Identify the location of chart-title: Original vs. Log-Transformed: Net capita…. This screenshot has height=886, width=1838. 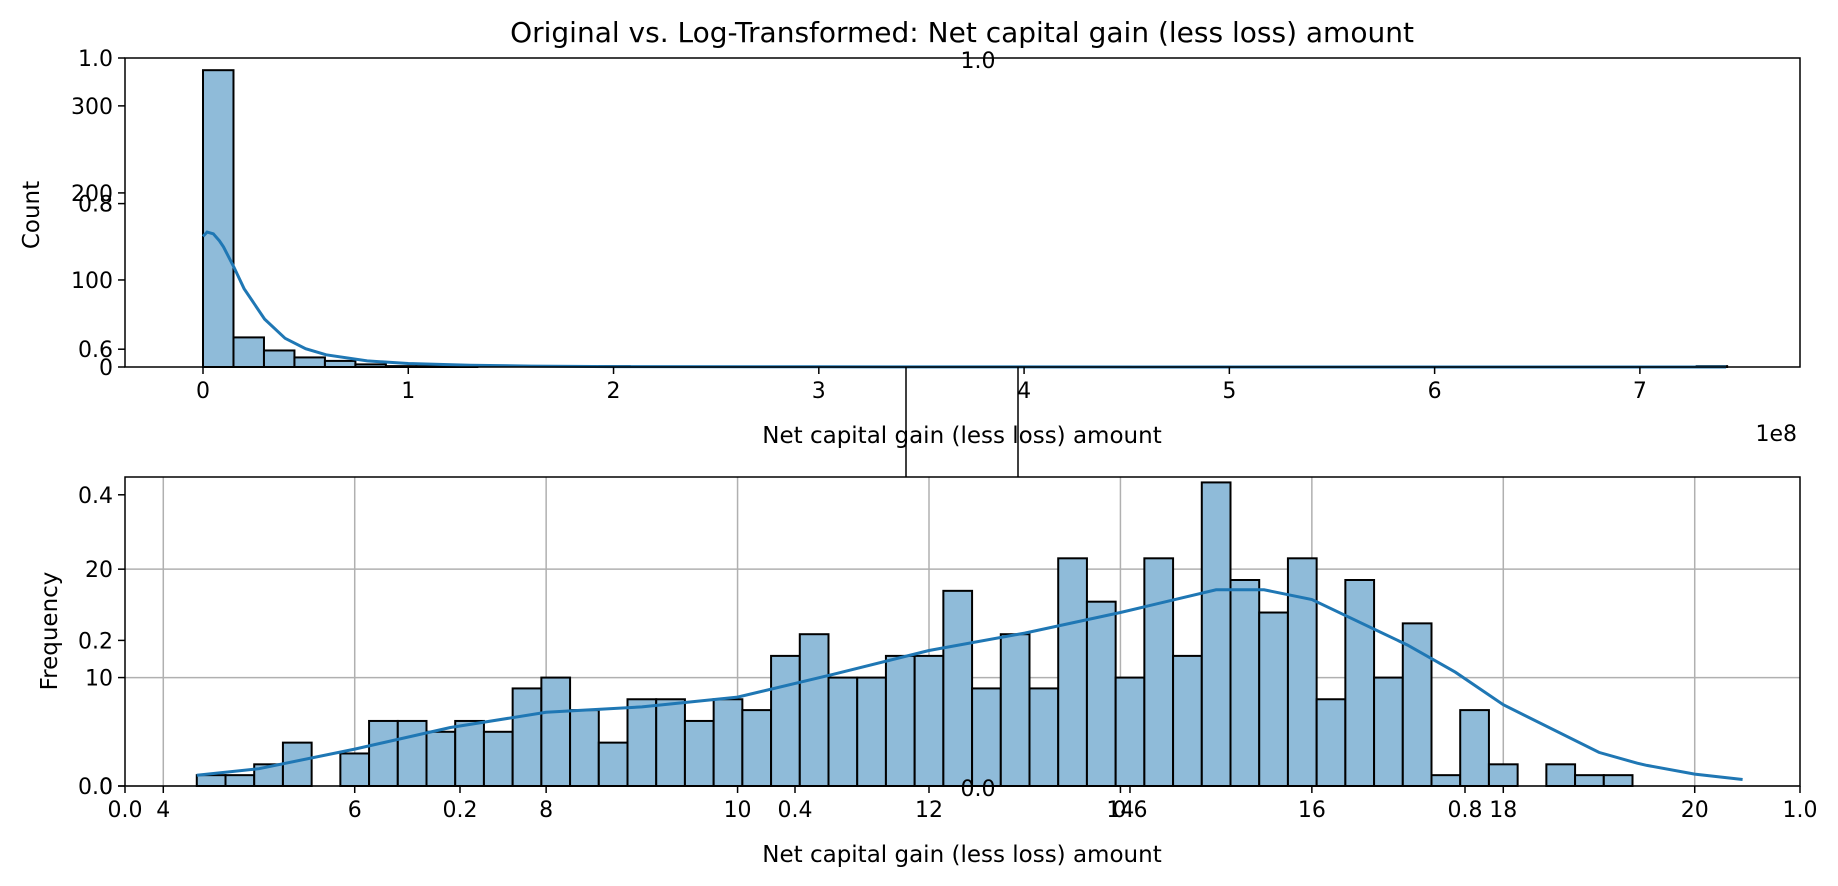
(962, 32).